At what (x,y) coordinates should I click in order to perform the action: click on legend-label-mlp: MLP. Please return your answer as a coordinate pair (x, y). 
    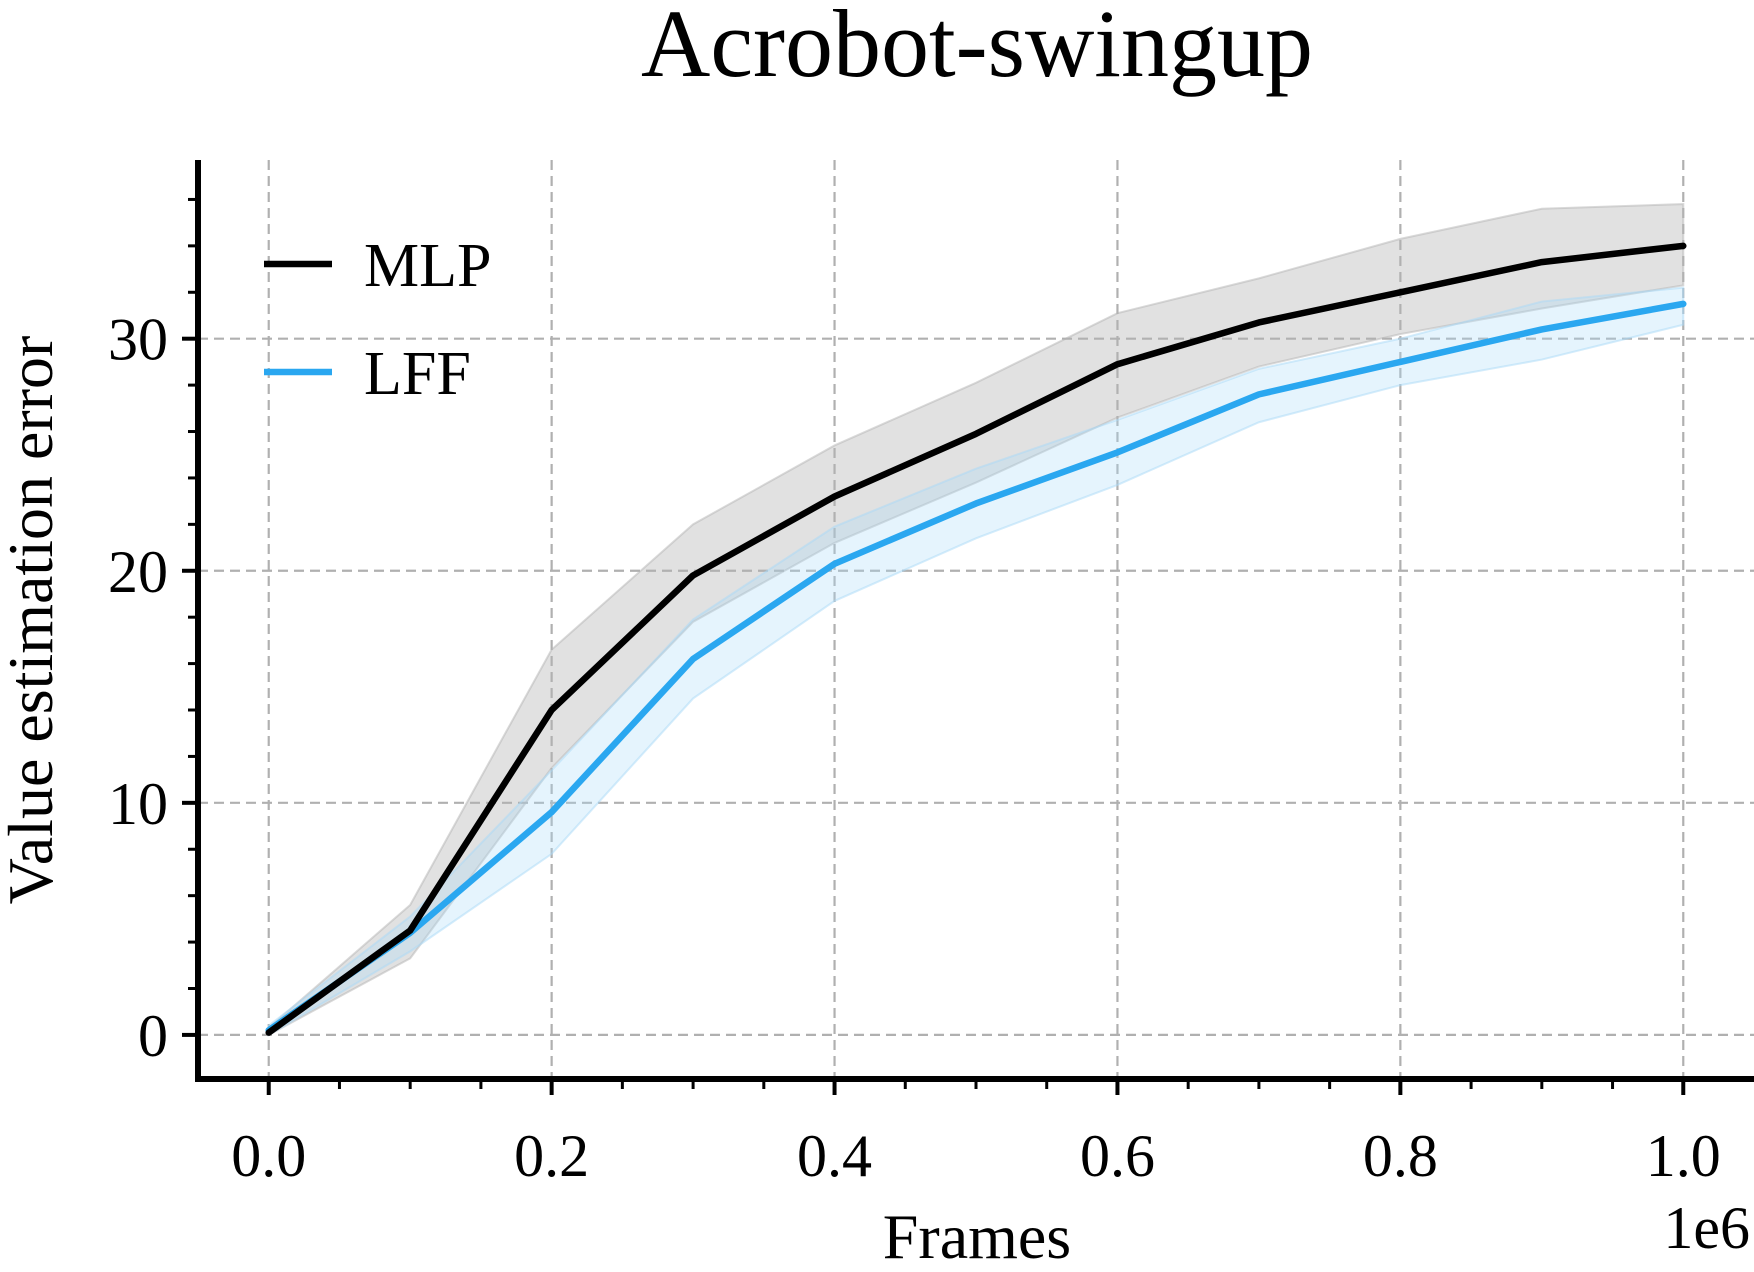
    Looking at the image, I should click on (427, 266).